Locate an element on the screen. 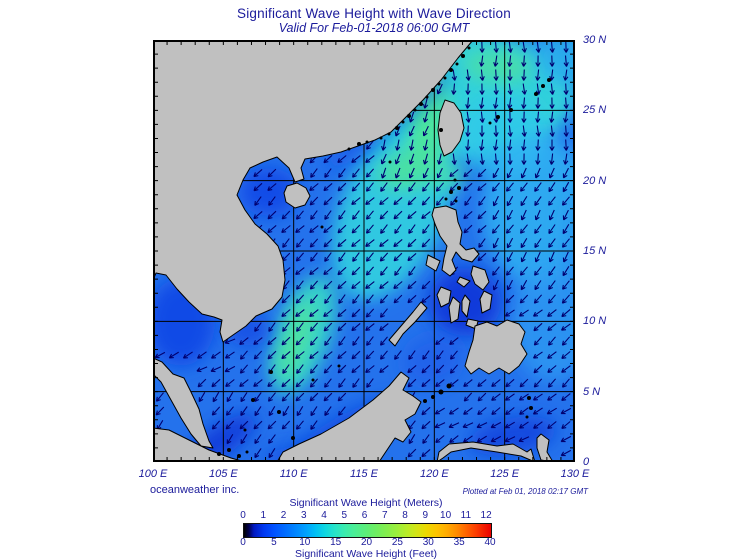 Image resolution: width=755 pixels, height=560 pixels. feet-tick: 0 is located at coordinates (243, 542).